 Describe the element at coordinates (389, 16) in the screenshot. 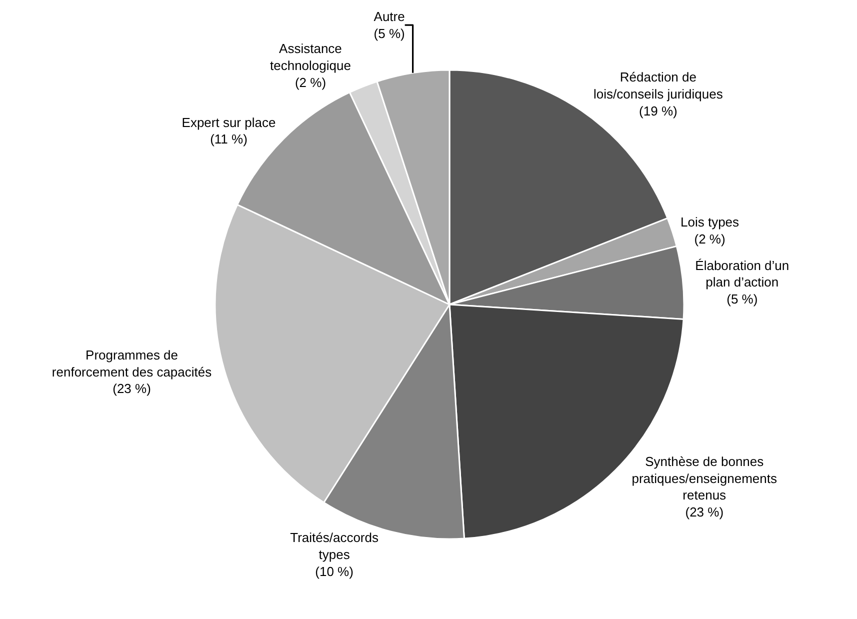

I see `slice-label: Autre` at that location.